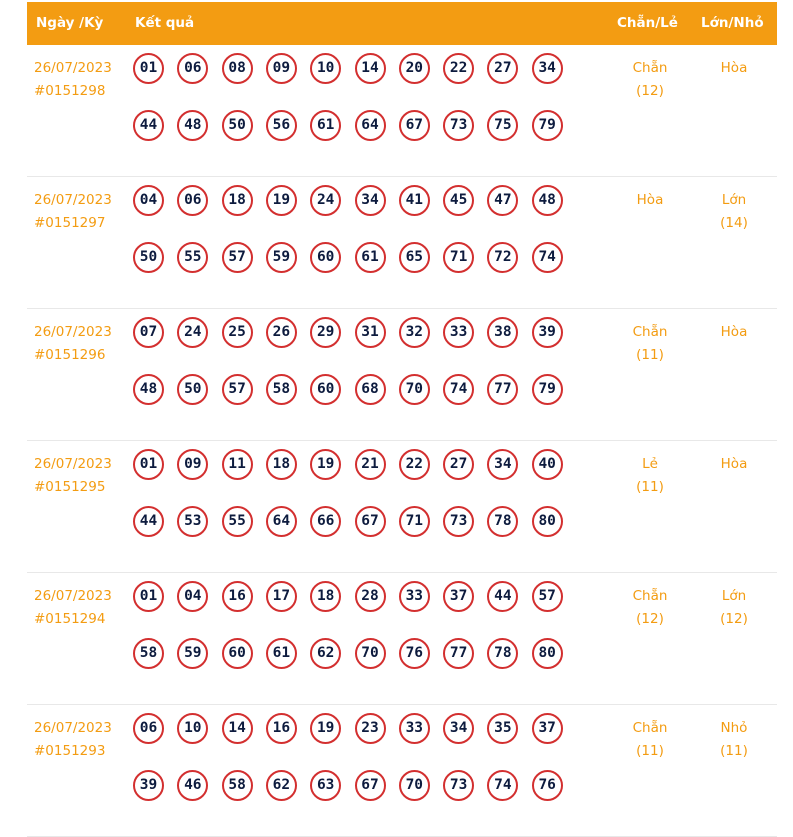 The image size is (793, 837). Describe the element at coordinates (237, 596) in the screenshot. I see `result-ball: 16` at that location.